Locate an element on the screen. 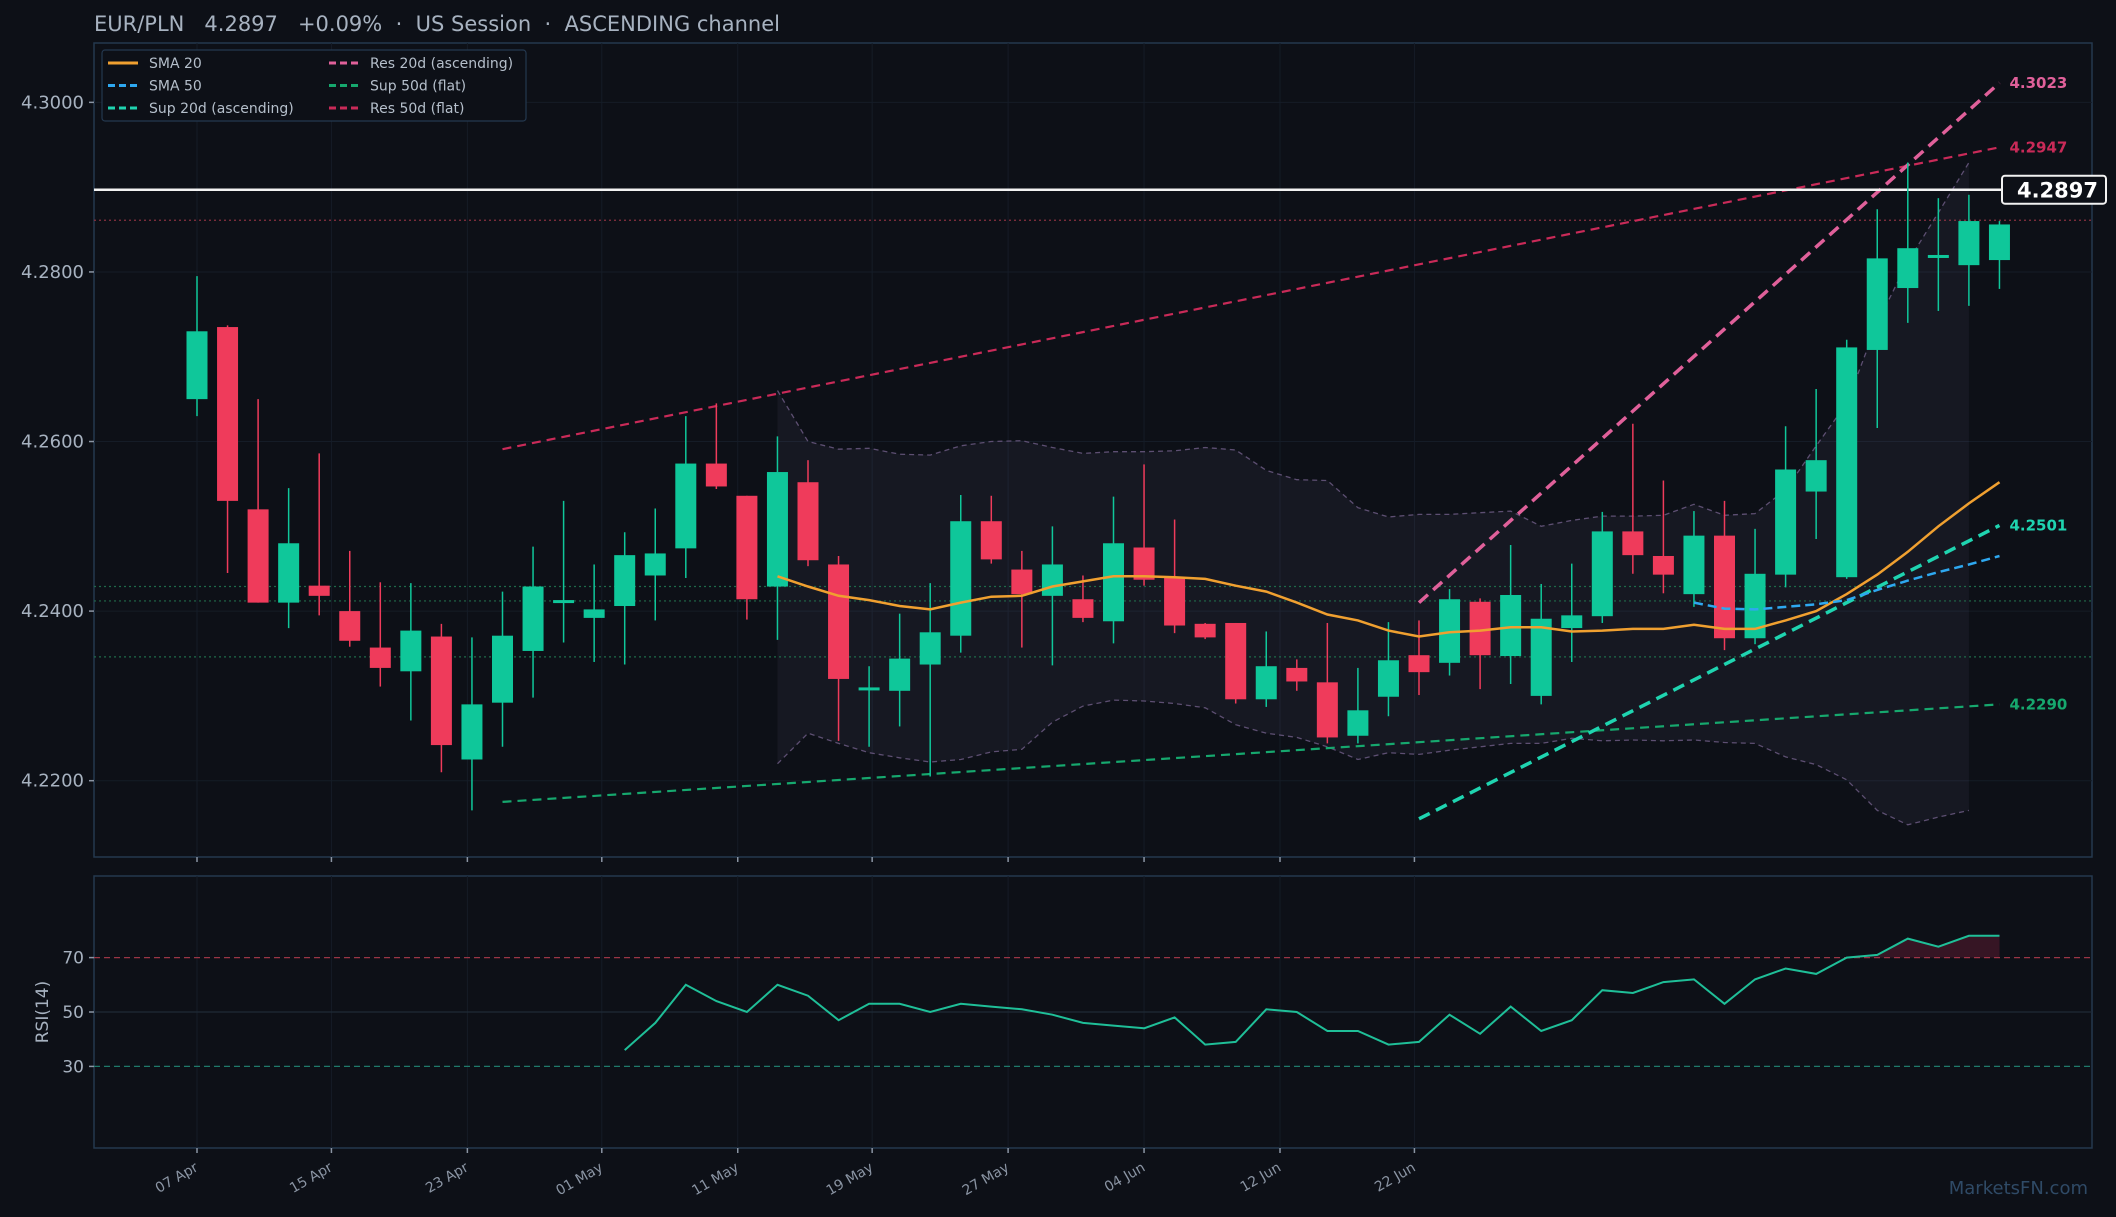 The width and height of the screenshot is (2116, 1217). change-label: +0.09% is located at coordinates (340, 24).